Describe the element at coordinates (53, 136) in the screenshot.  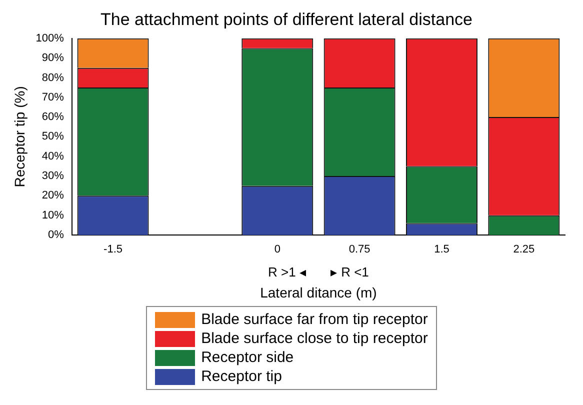
I see `y-tick-label: 50%` at that location.